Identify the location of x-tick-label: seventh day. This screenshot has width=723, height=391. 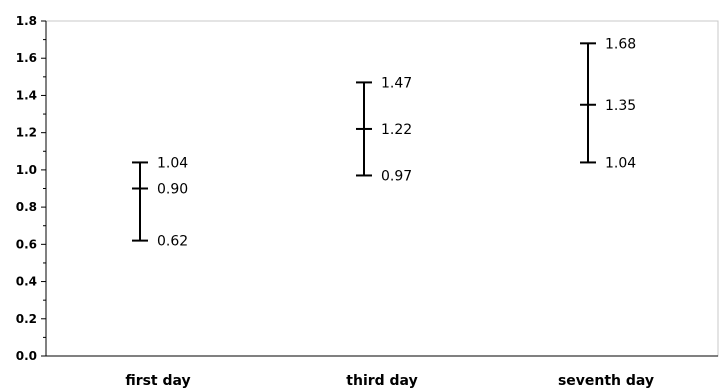
(606, 381).